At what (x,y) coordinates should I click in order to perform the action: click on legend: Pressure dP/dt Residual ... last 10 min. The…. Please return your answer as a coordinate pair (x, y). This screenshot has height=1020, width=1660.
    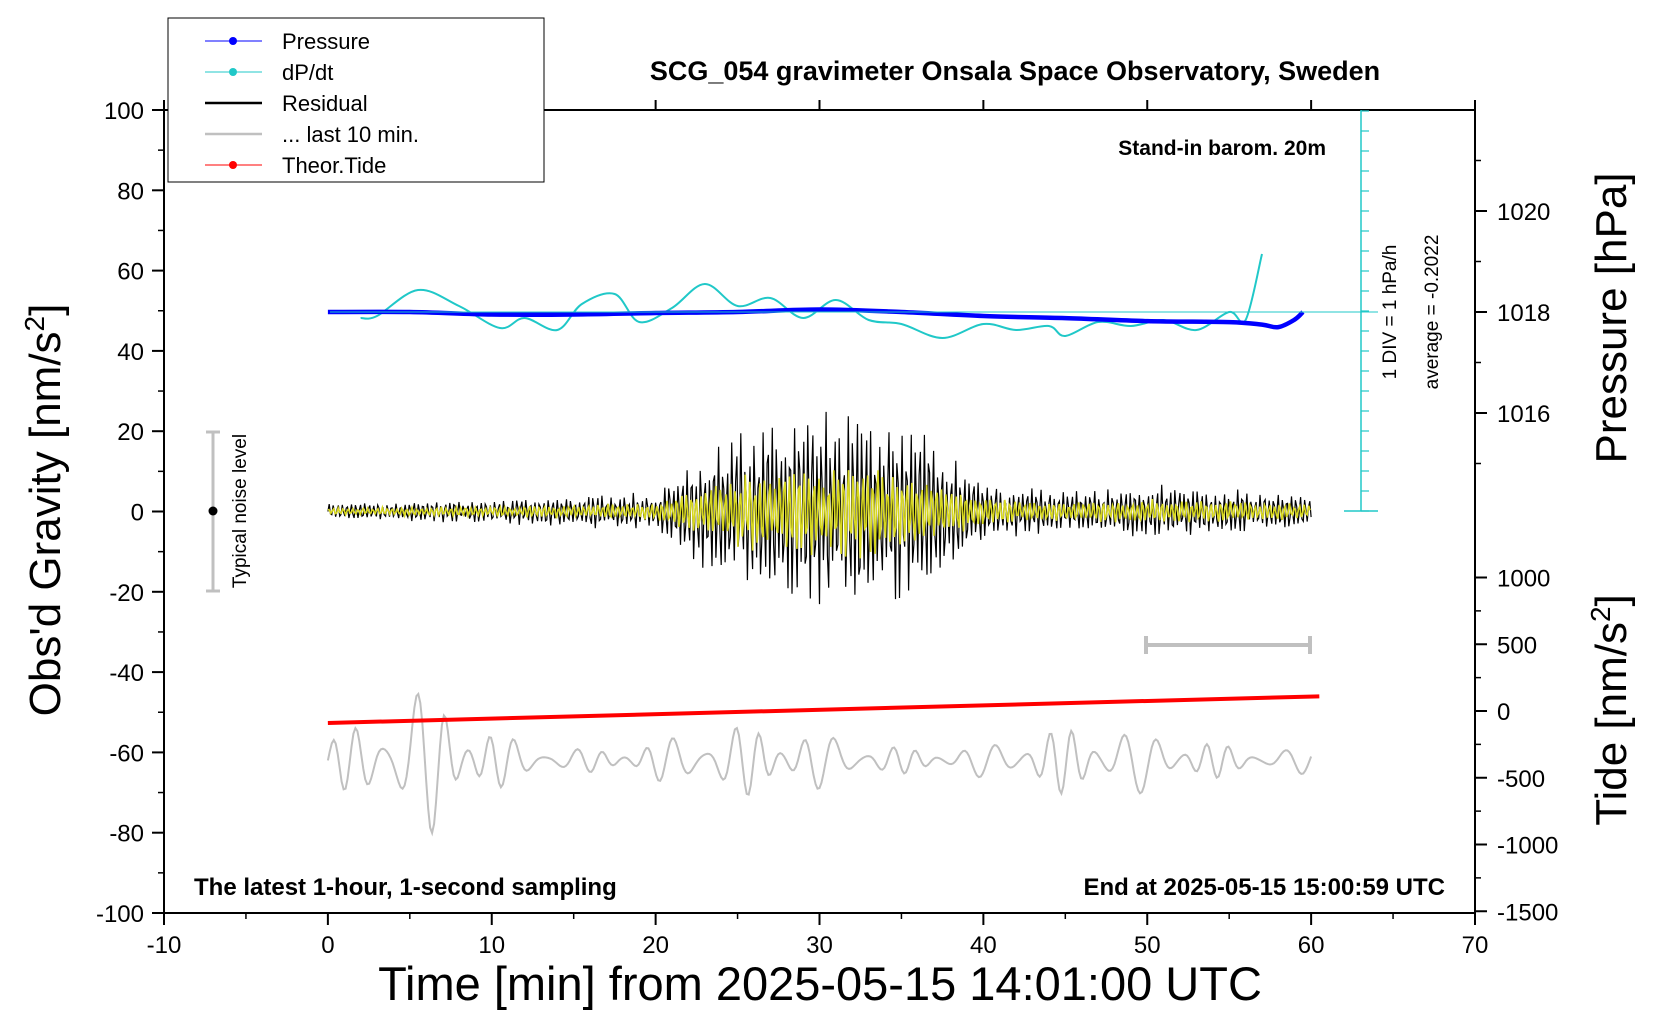
    Looking at the image, I should click on (356, 100).